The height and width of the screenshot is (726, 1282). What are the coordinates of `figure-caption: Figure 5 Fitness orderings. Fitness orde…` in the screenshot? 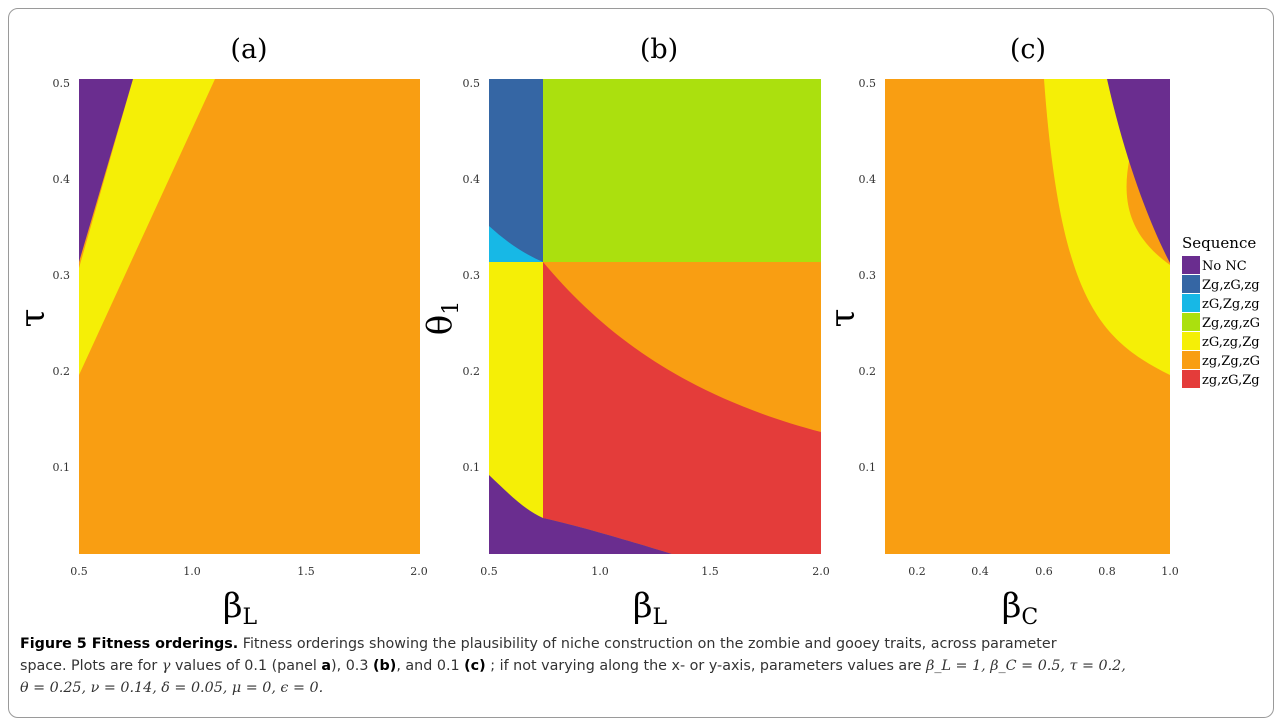 It's located at (642, 666).